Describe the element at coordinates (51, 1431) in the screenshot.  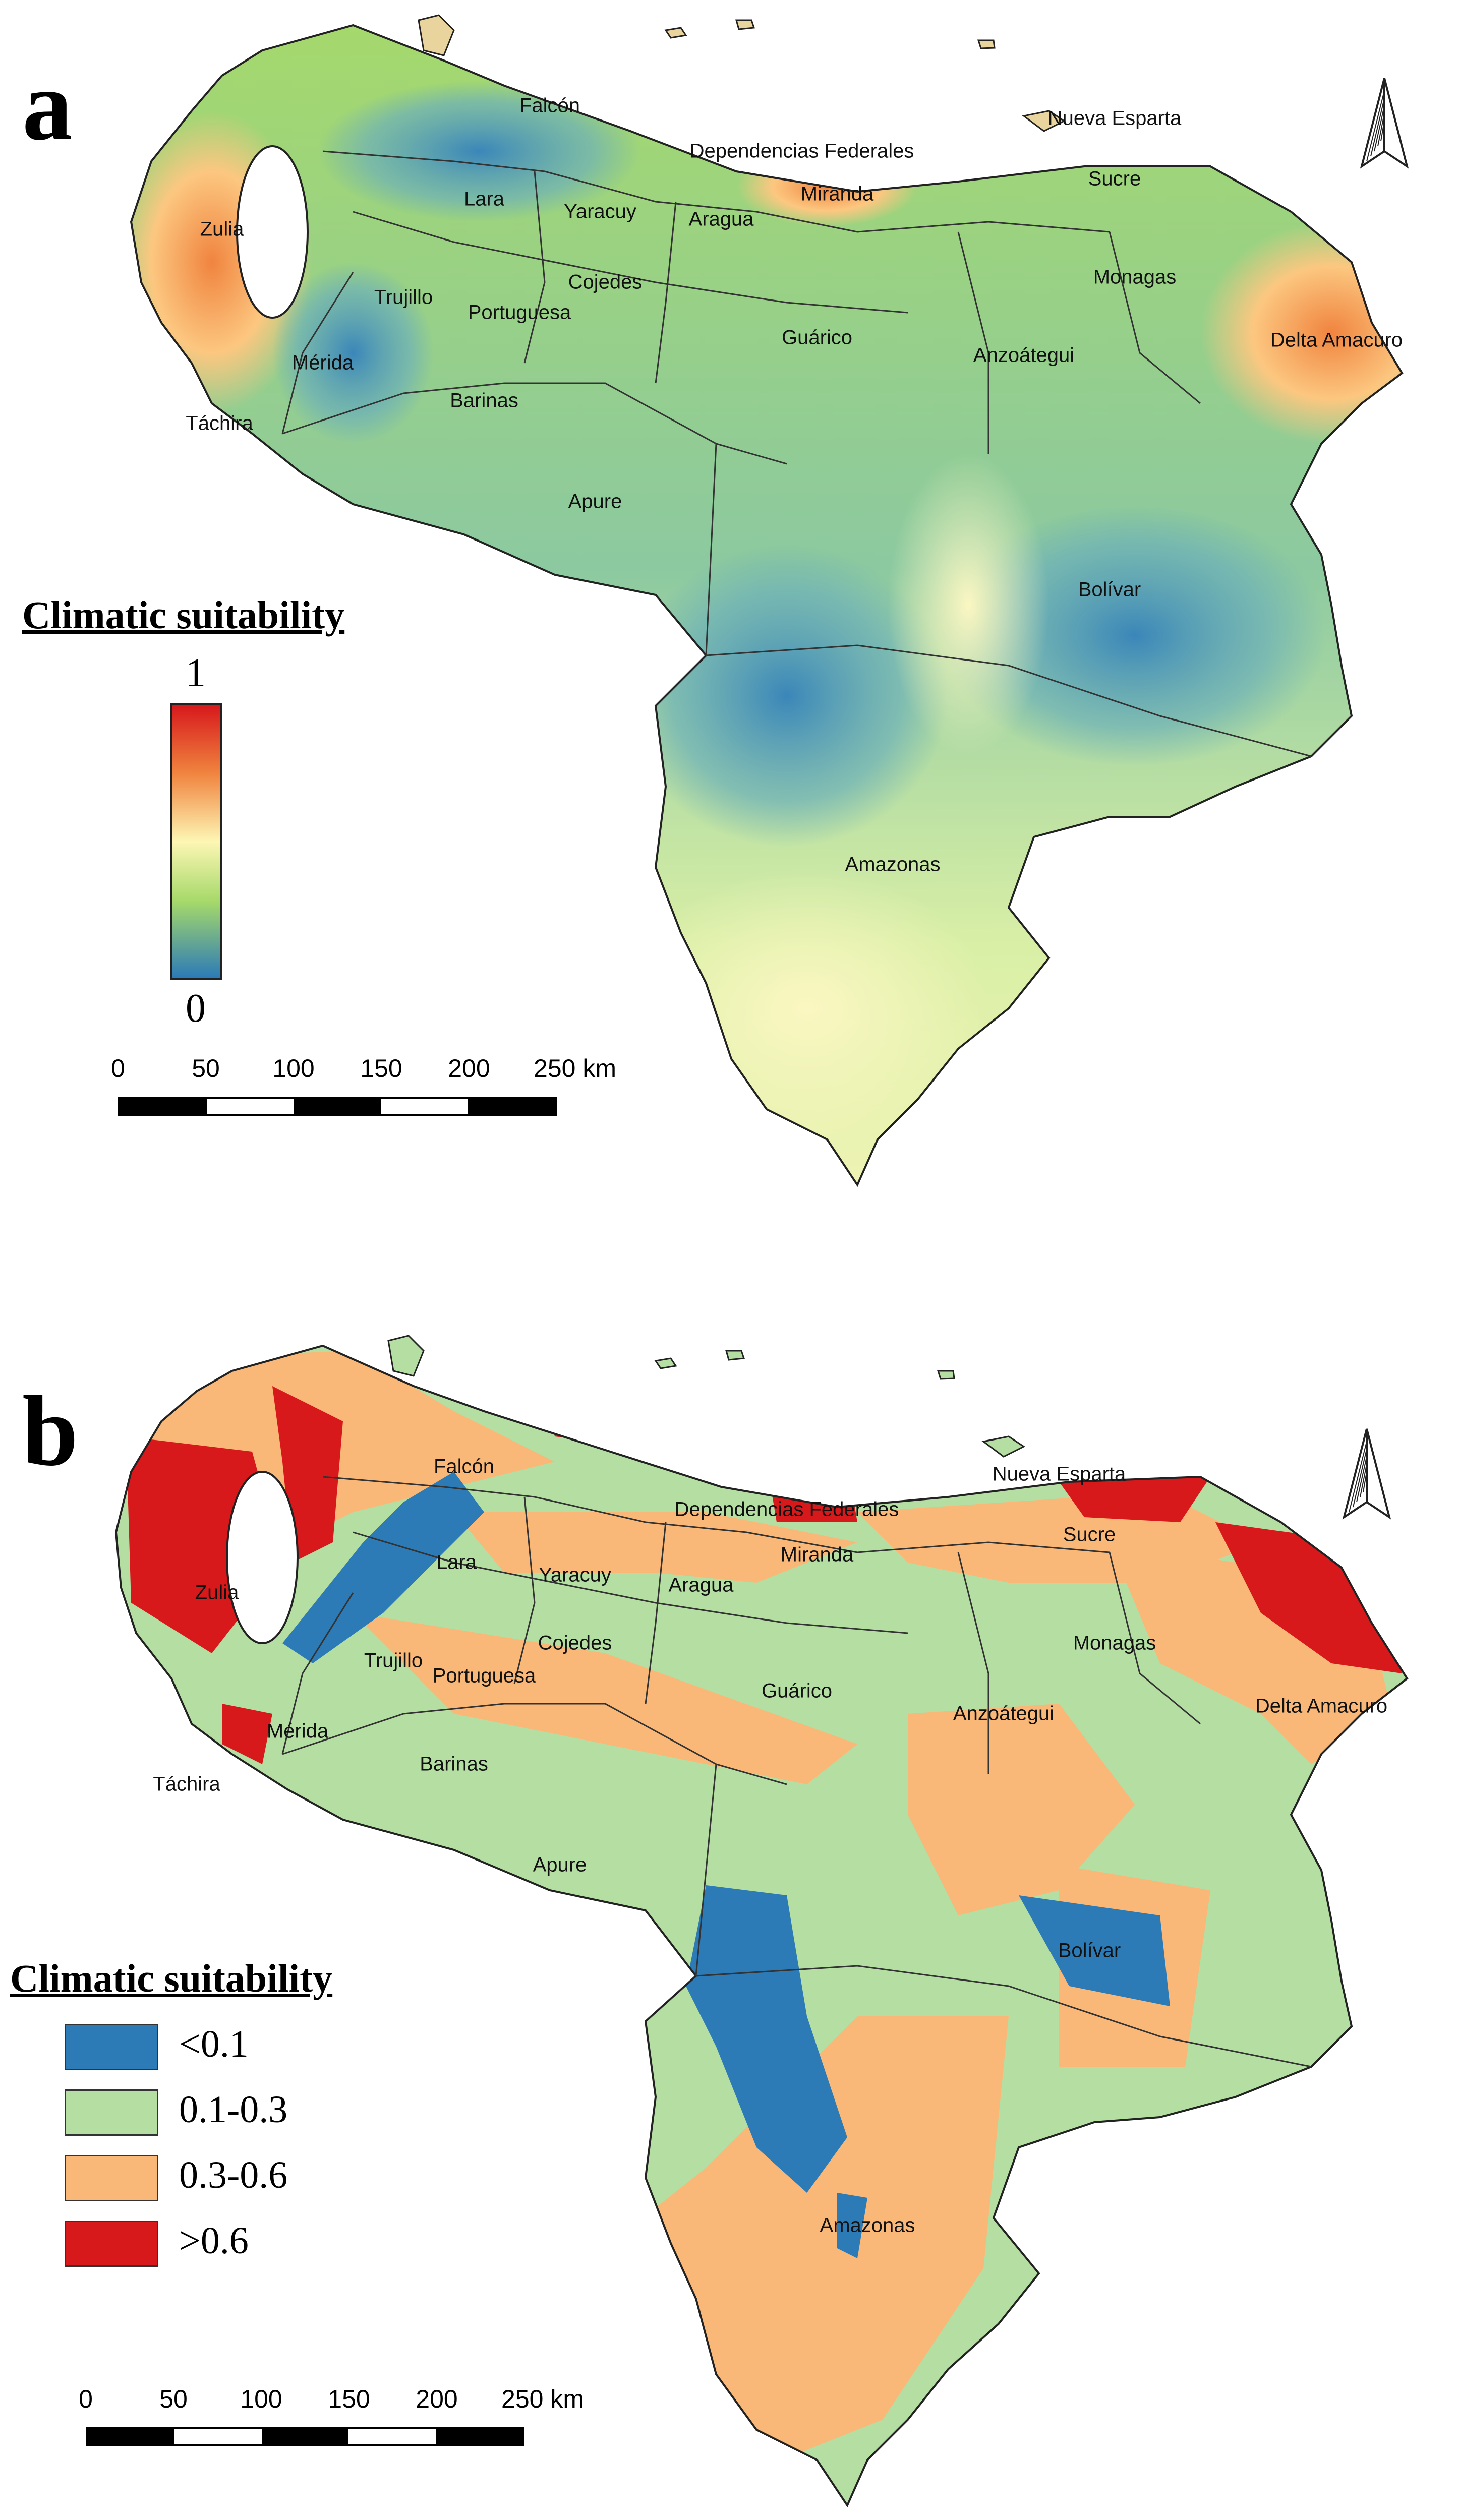
I see `panel-label: b` at that location.